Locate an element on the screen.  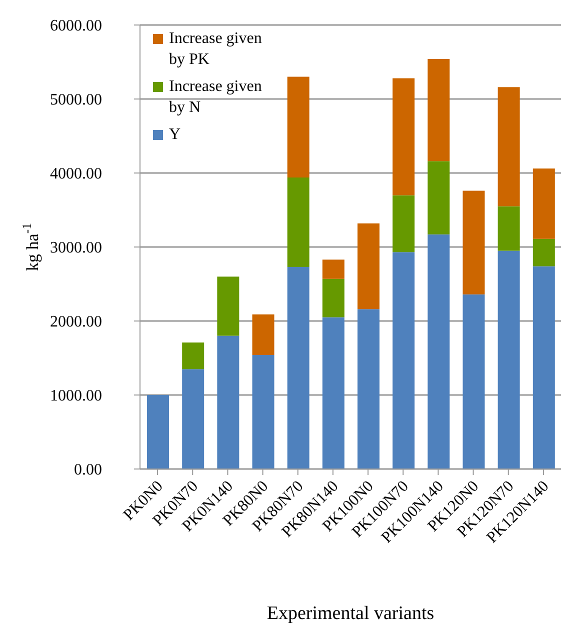
y-tick-label: 3000.00 is located at coordinates (76, 248).